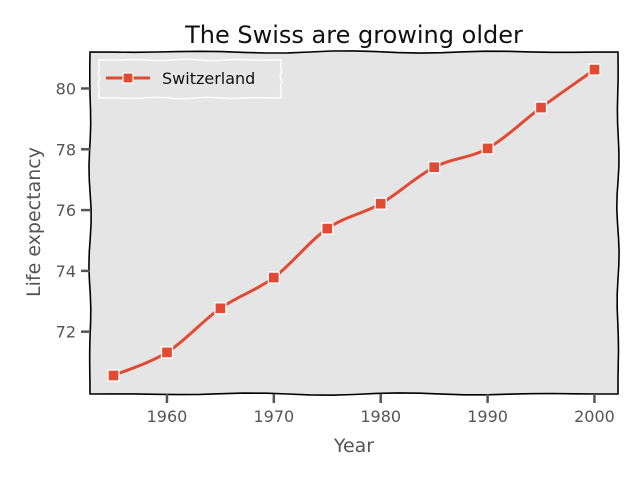  I want to click on x-axis: 1960 1970 1980 1990 2000, so click(381, 410).